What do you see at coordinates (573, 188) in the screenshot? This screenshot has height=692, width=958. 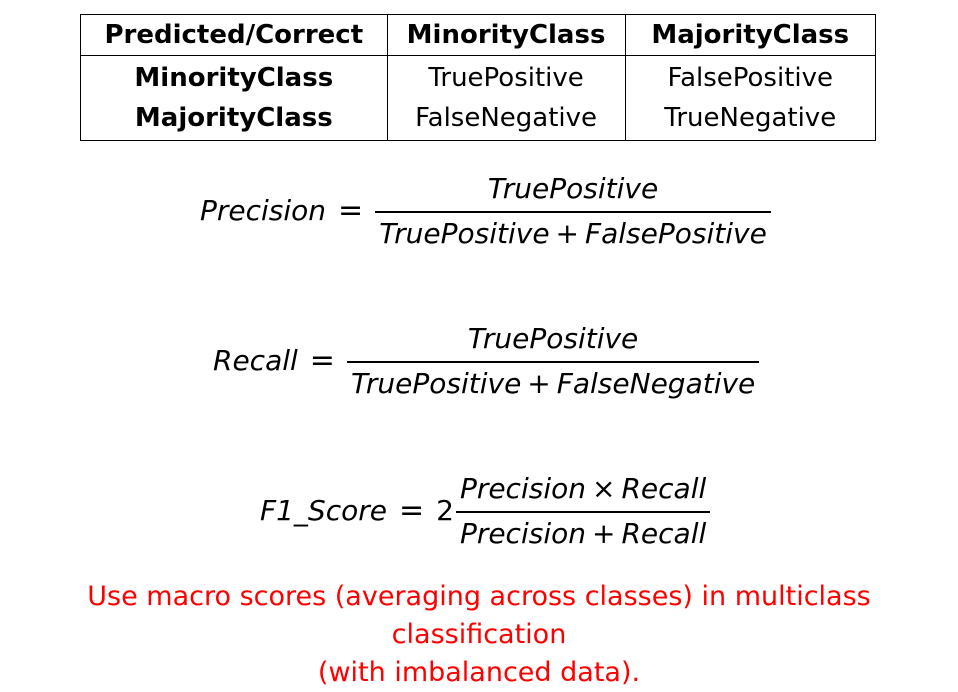 I see `precision-numerator: TruePositive` at bounding box center [573, 188].